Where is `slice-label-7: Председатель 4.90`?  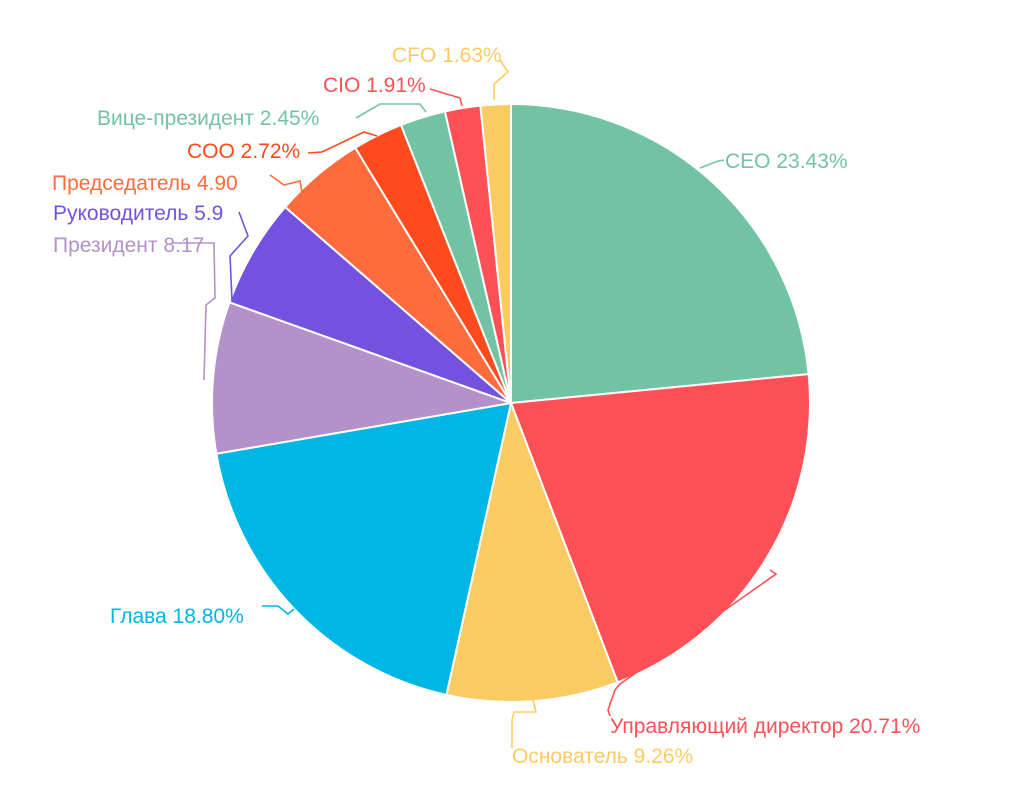 slice-label-7: Председатель 4.90 is located at coordinates (145, 183).